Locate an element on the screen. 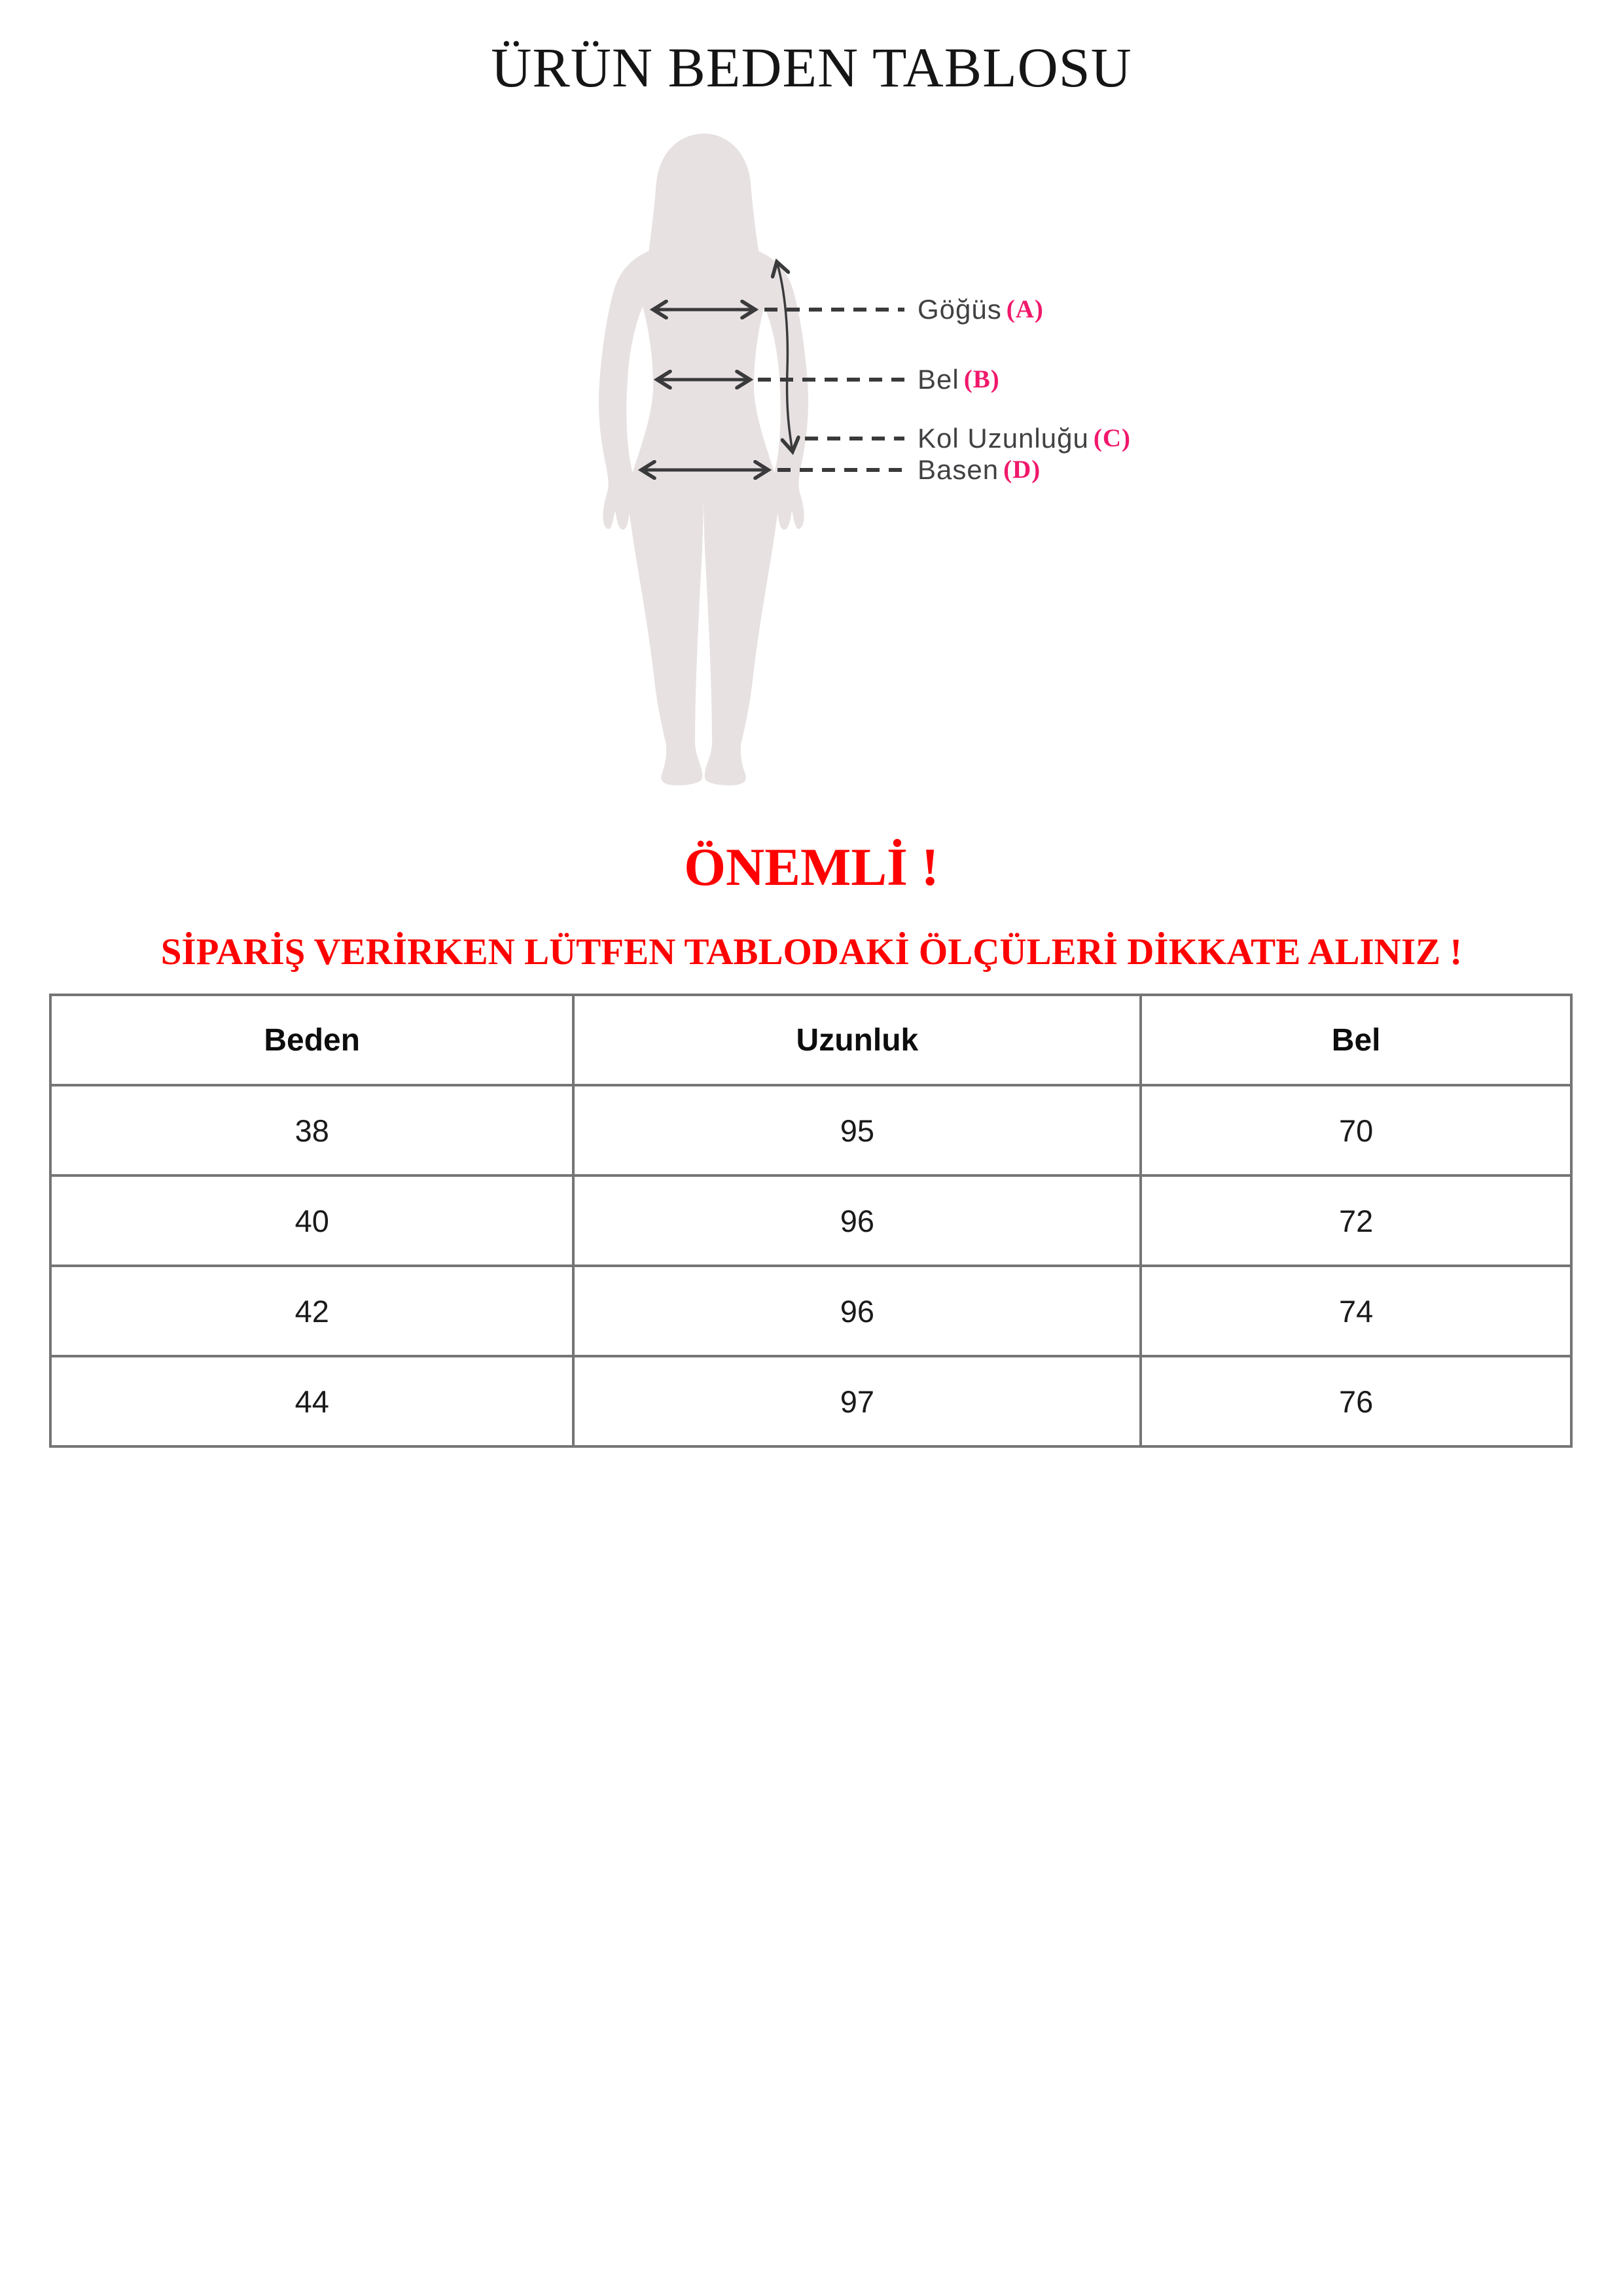 The image size is (1623, 2296). measurement-label-arm-length: Kol Uzunluğu (C) is located at coordinates (1024, 438).